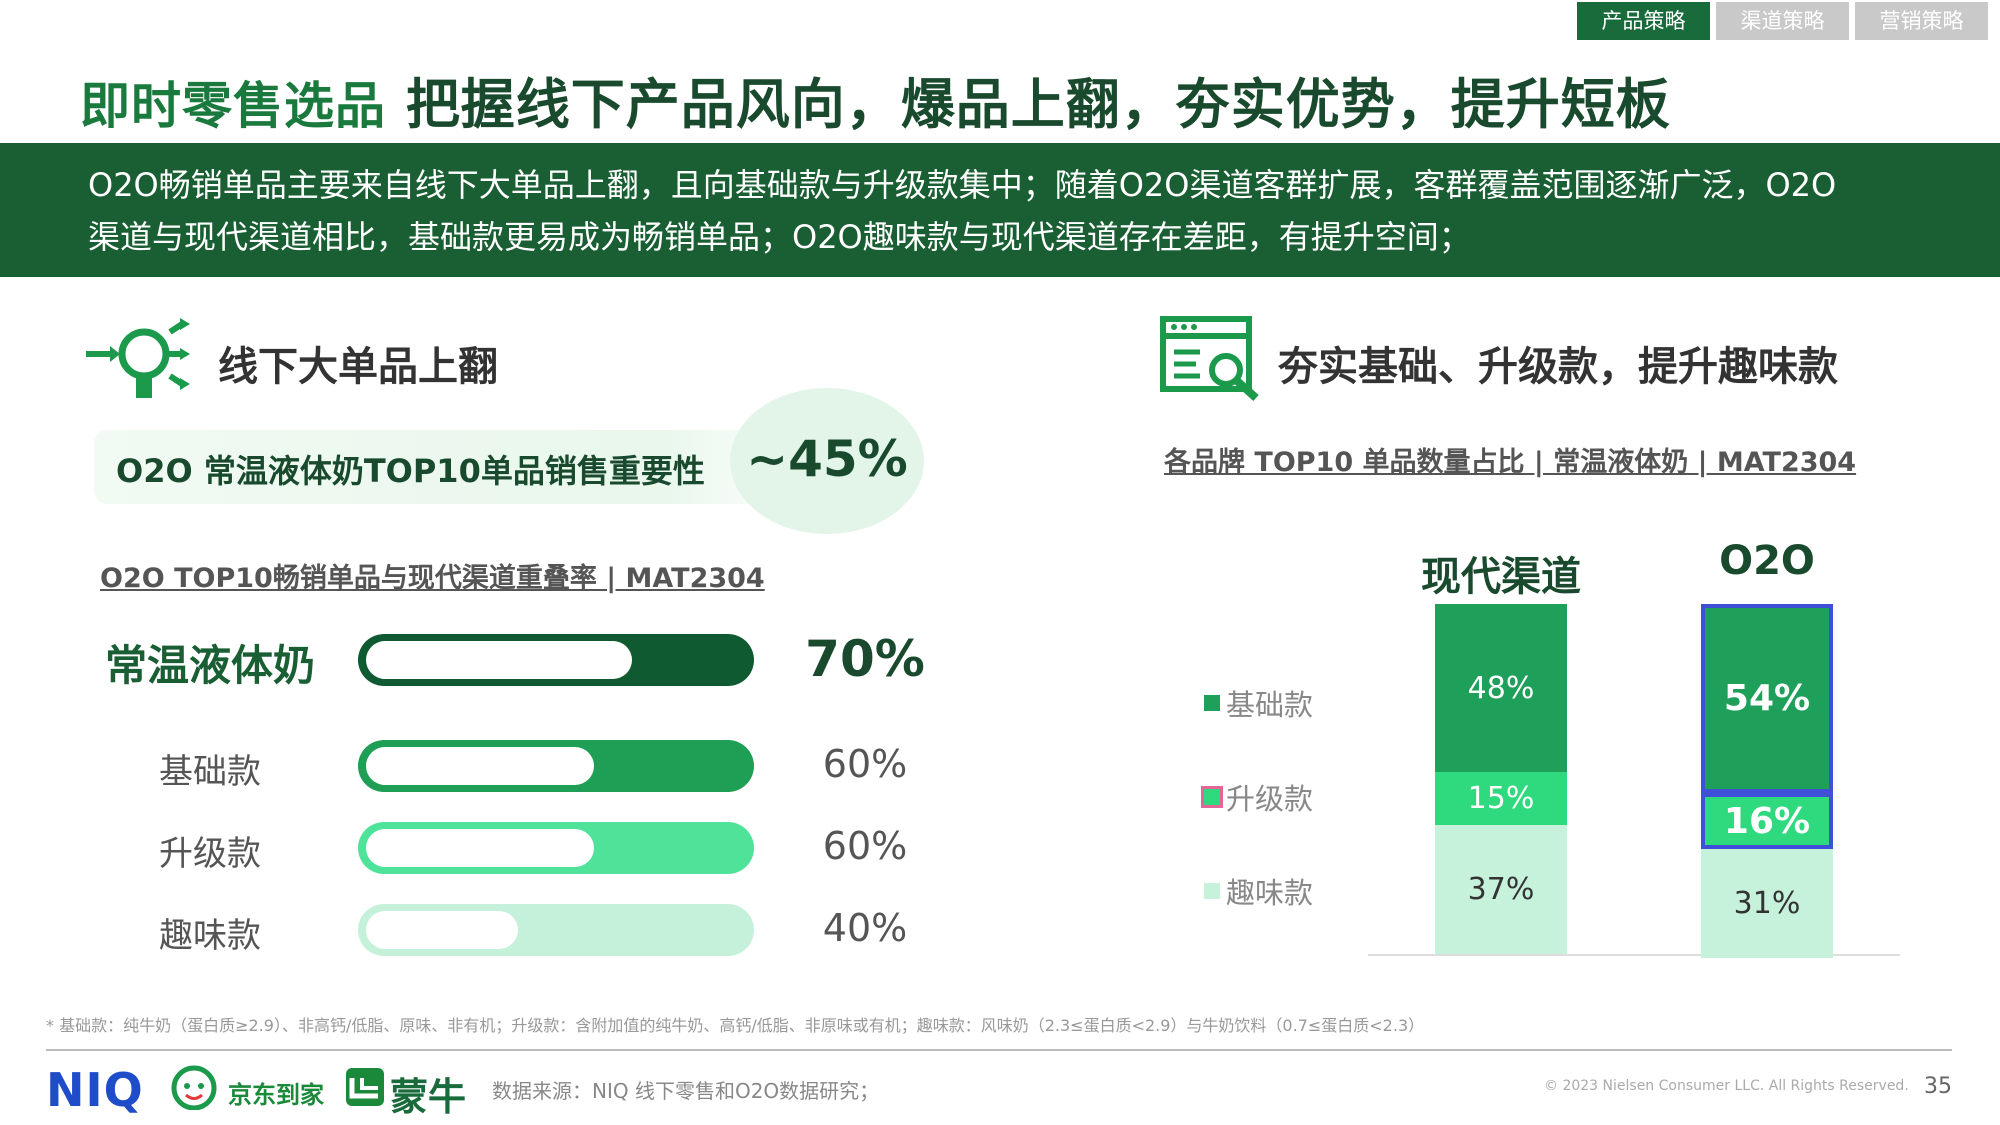 Image resolution: width=2000 pixels, height=1125 pixels. I want to click on tab-channel-strategy: 渠道策略, so click(1782, 21).